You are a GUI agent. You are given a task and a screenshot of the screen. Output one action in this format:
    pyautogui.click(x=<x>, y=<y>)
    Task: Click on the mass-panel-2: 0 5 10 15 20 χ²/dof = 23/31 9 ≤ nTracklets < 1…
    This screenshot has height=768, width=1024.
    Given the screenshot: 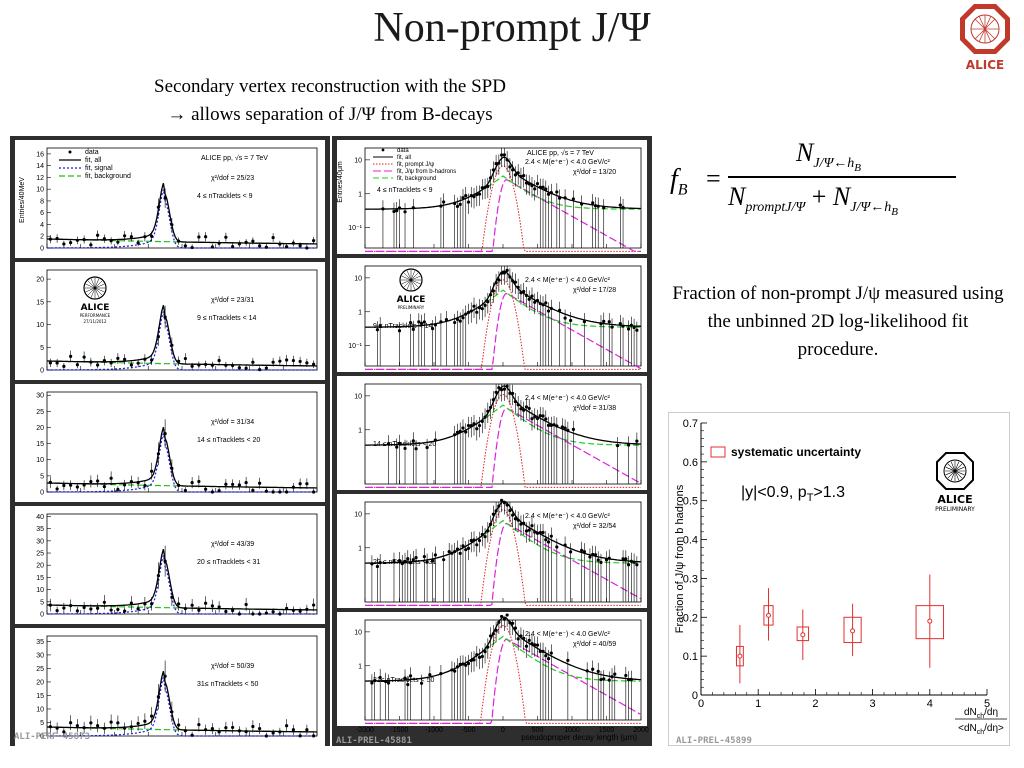 What is the action you would take?
    pyautogui.click(x=170, y=321)
    